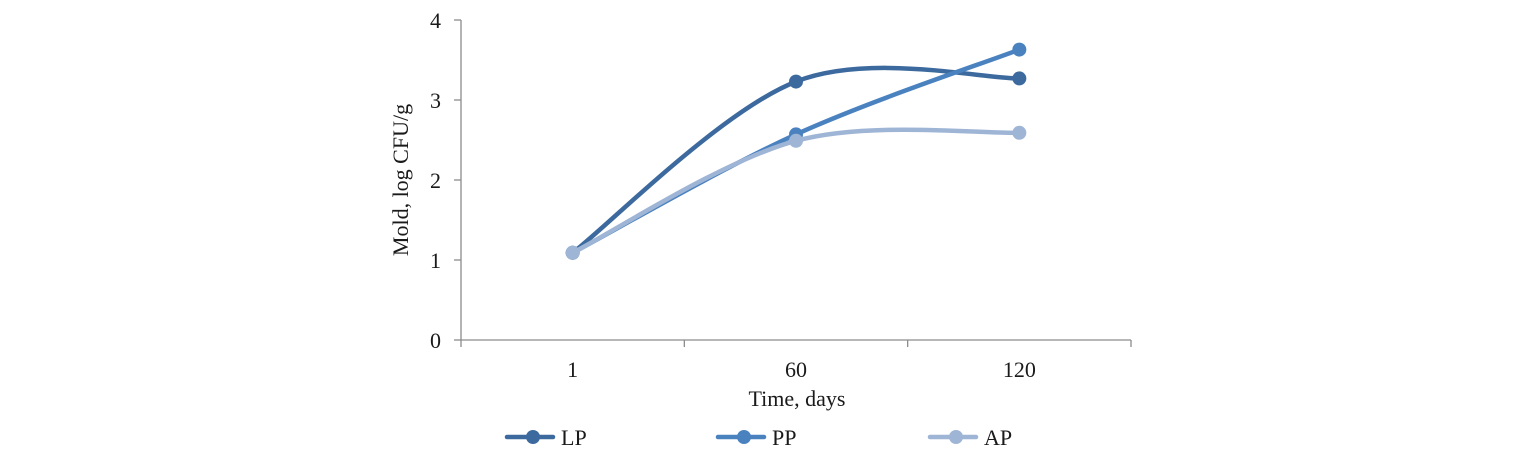  I want to click on legend-item-ap: AP, so click(969, 437).